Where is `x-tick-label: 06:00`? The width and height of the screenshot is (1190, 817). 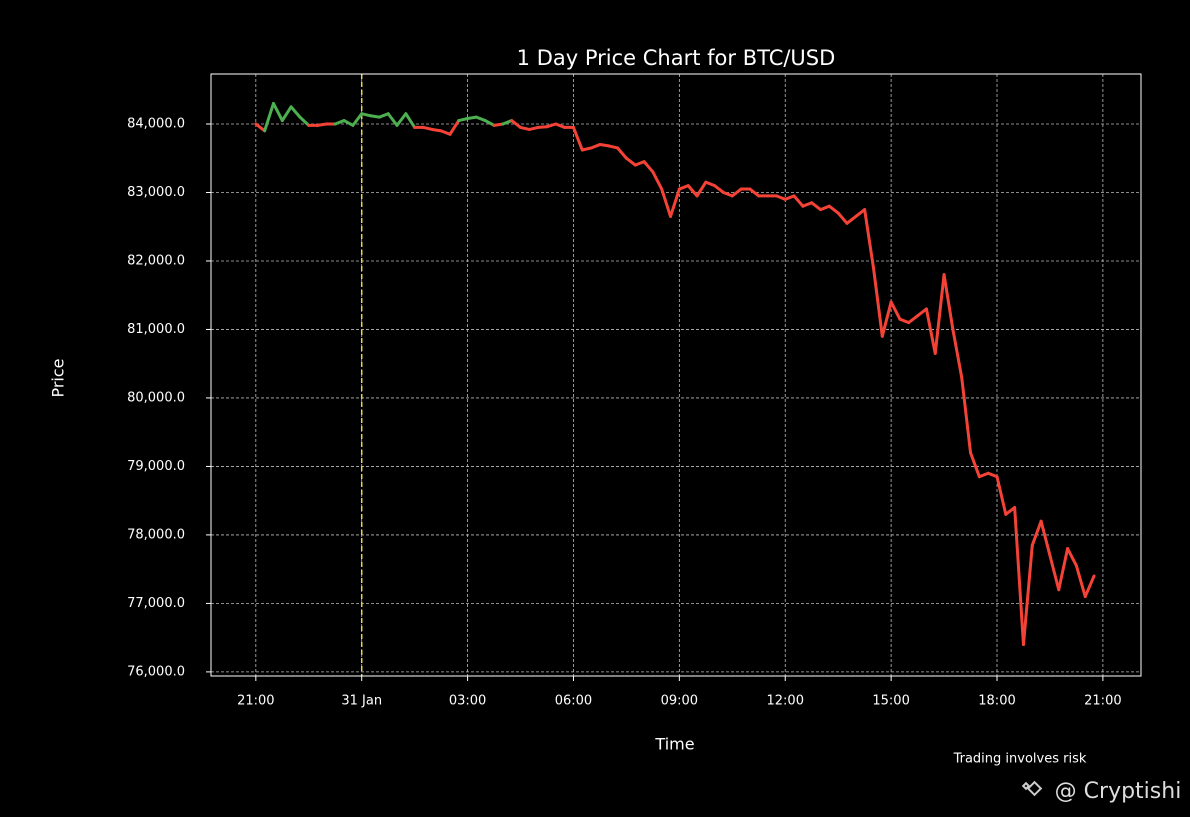 x-tick-label: 06:00 is located at coordinates (573, 701).